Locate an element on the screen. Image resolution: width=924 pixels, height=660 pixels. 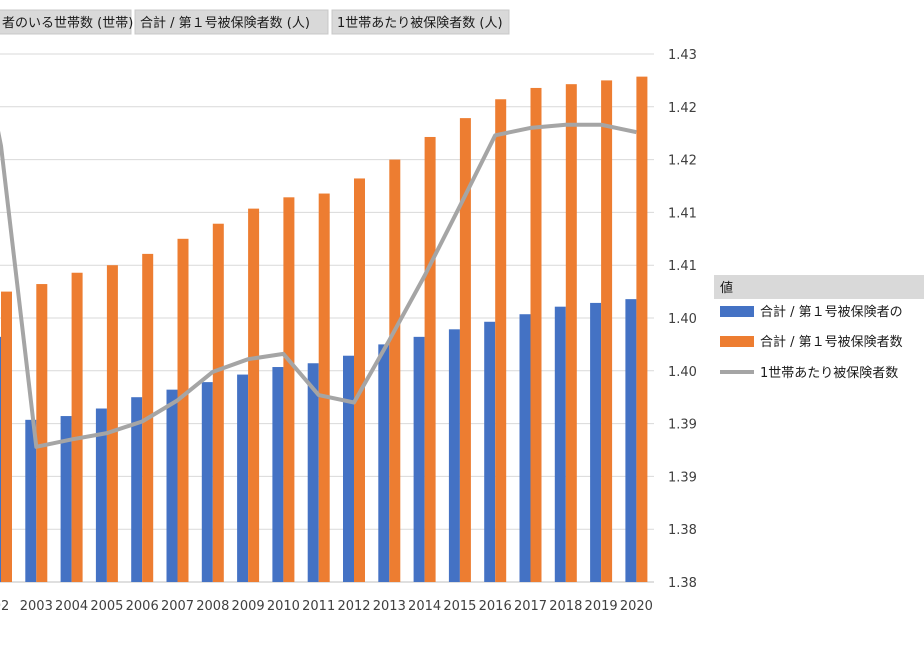
legend-title-bg is located at coordinates (819, 287).